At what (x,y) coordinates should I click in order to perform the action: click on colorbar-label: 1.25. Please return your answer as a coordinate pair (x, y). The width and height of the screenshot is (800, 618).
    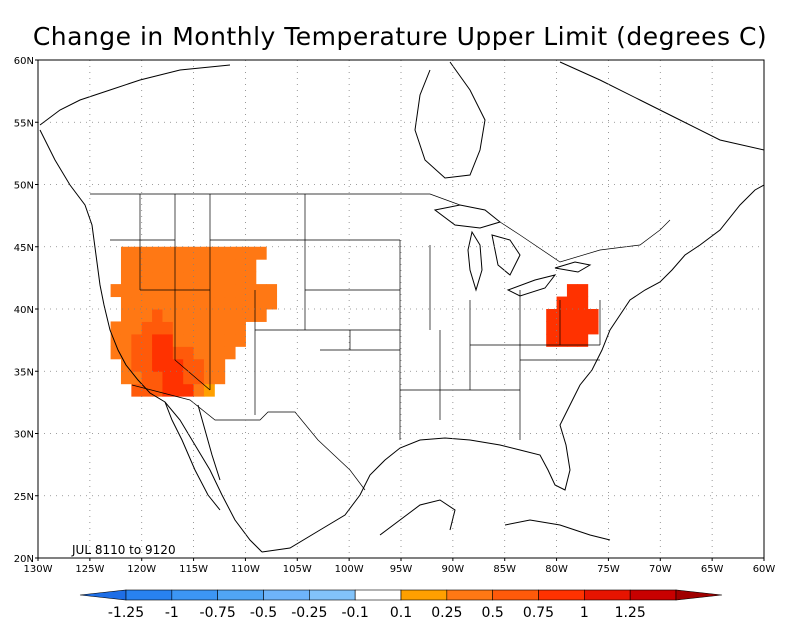
    Looking at the image, I should click on (630, 611).